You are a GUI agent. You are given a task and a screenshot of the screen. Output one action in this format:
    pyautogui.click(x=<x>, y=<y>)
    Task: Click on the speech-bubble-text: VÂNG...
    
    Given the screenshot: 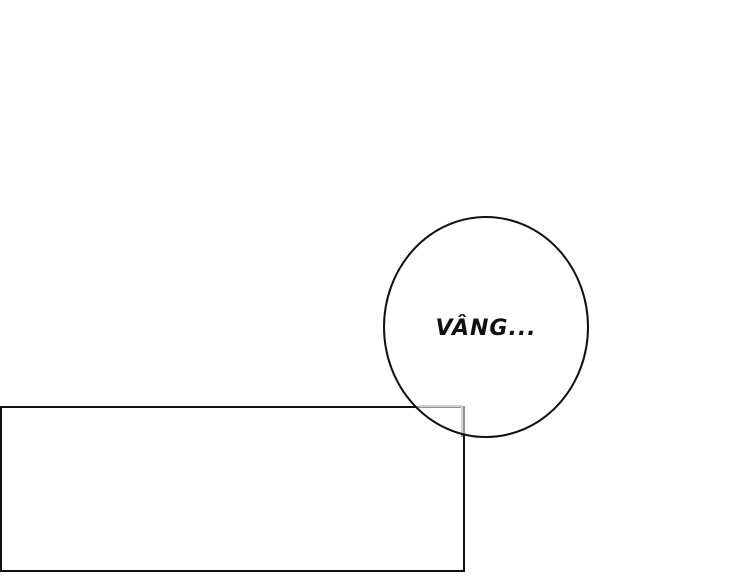 What is the action you would take?
    pyautogui.click(x=486, y=328)
    